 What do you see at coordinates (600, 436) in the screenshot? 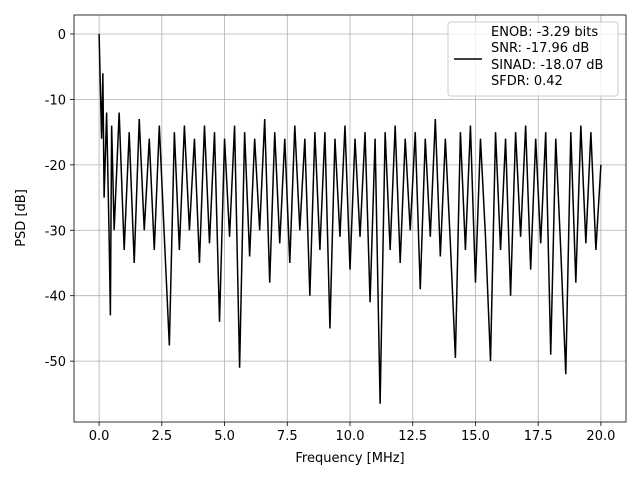
I see `x-tick-label: 20.0` at bounding box center [600, 436].